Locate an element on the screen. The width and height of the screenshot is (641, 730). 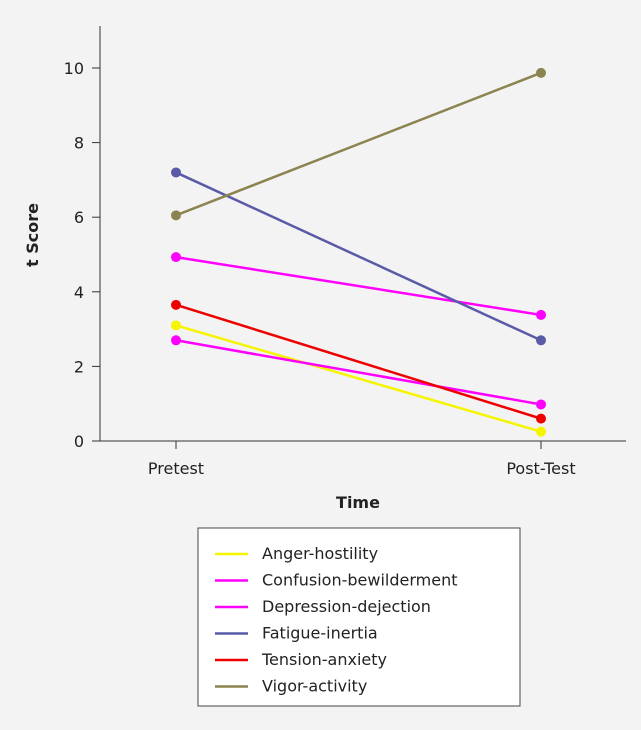
series-line-depression-dejection is located at coordinates (358, 286).